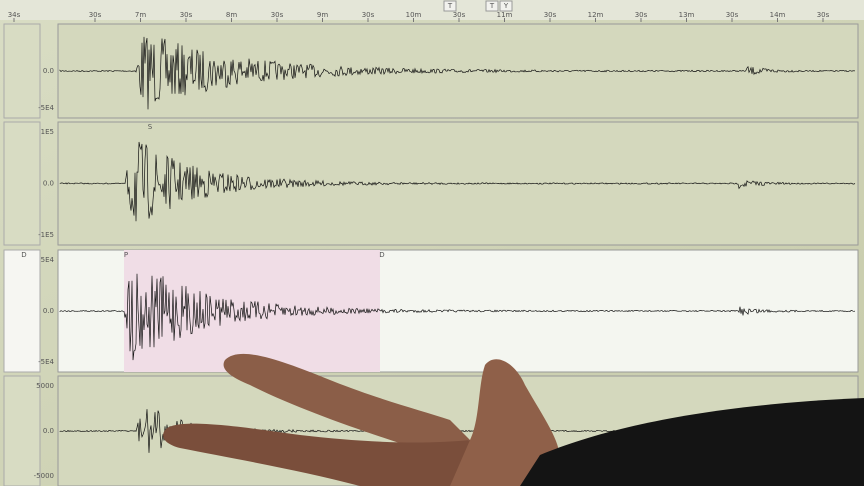  What do you see at coordinates (692, 442) in the screenshot?
I see `sleeve` at bounding box center [692, 442].